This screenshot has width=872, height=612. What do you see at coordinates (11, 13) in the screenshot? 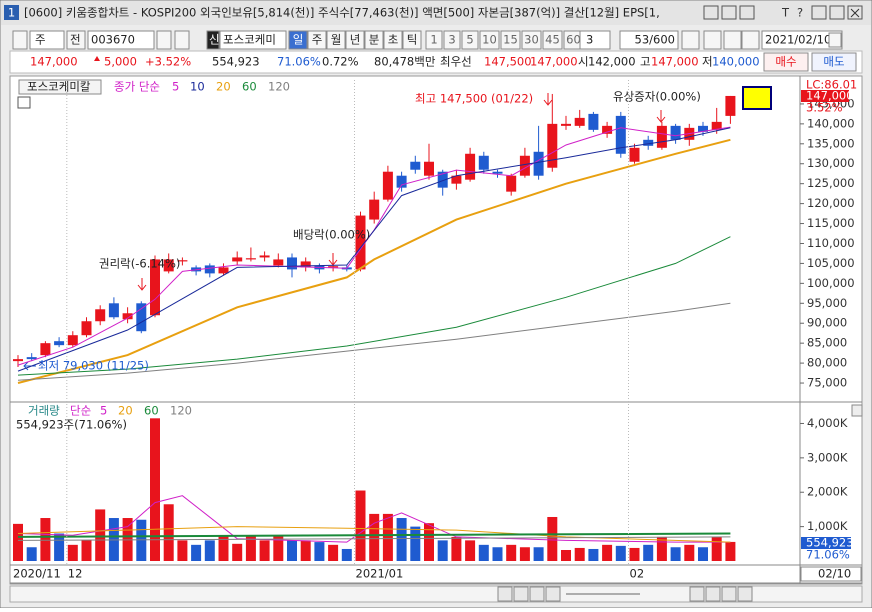
I see `window-number: 1` at bounding box center [11, 13].